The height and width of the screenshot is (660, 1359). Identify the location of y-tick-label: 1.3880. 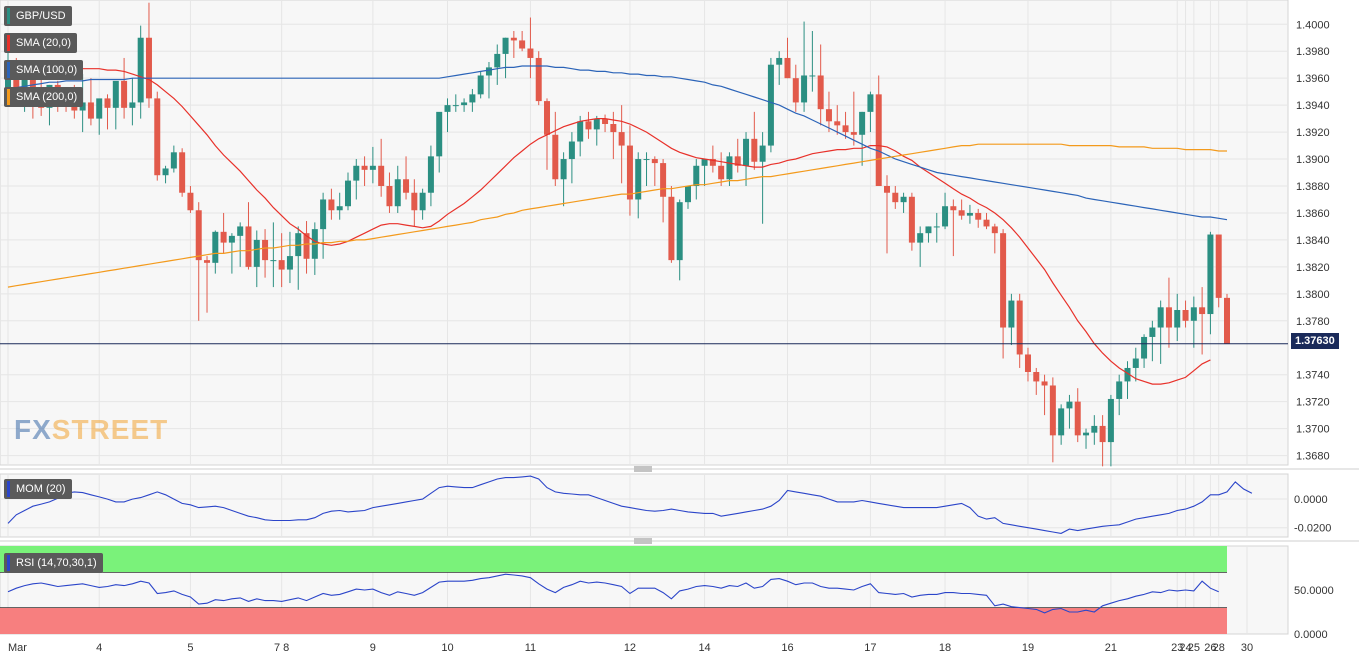
(1313, 187).